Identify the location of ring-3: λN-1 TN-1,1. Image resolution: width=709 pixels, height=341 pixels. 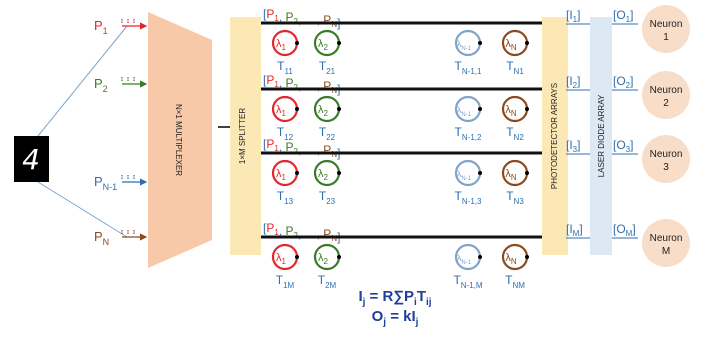
(468, 52).